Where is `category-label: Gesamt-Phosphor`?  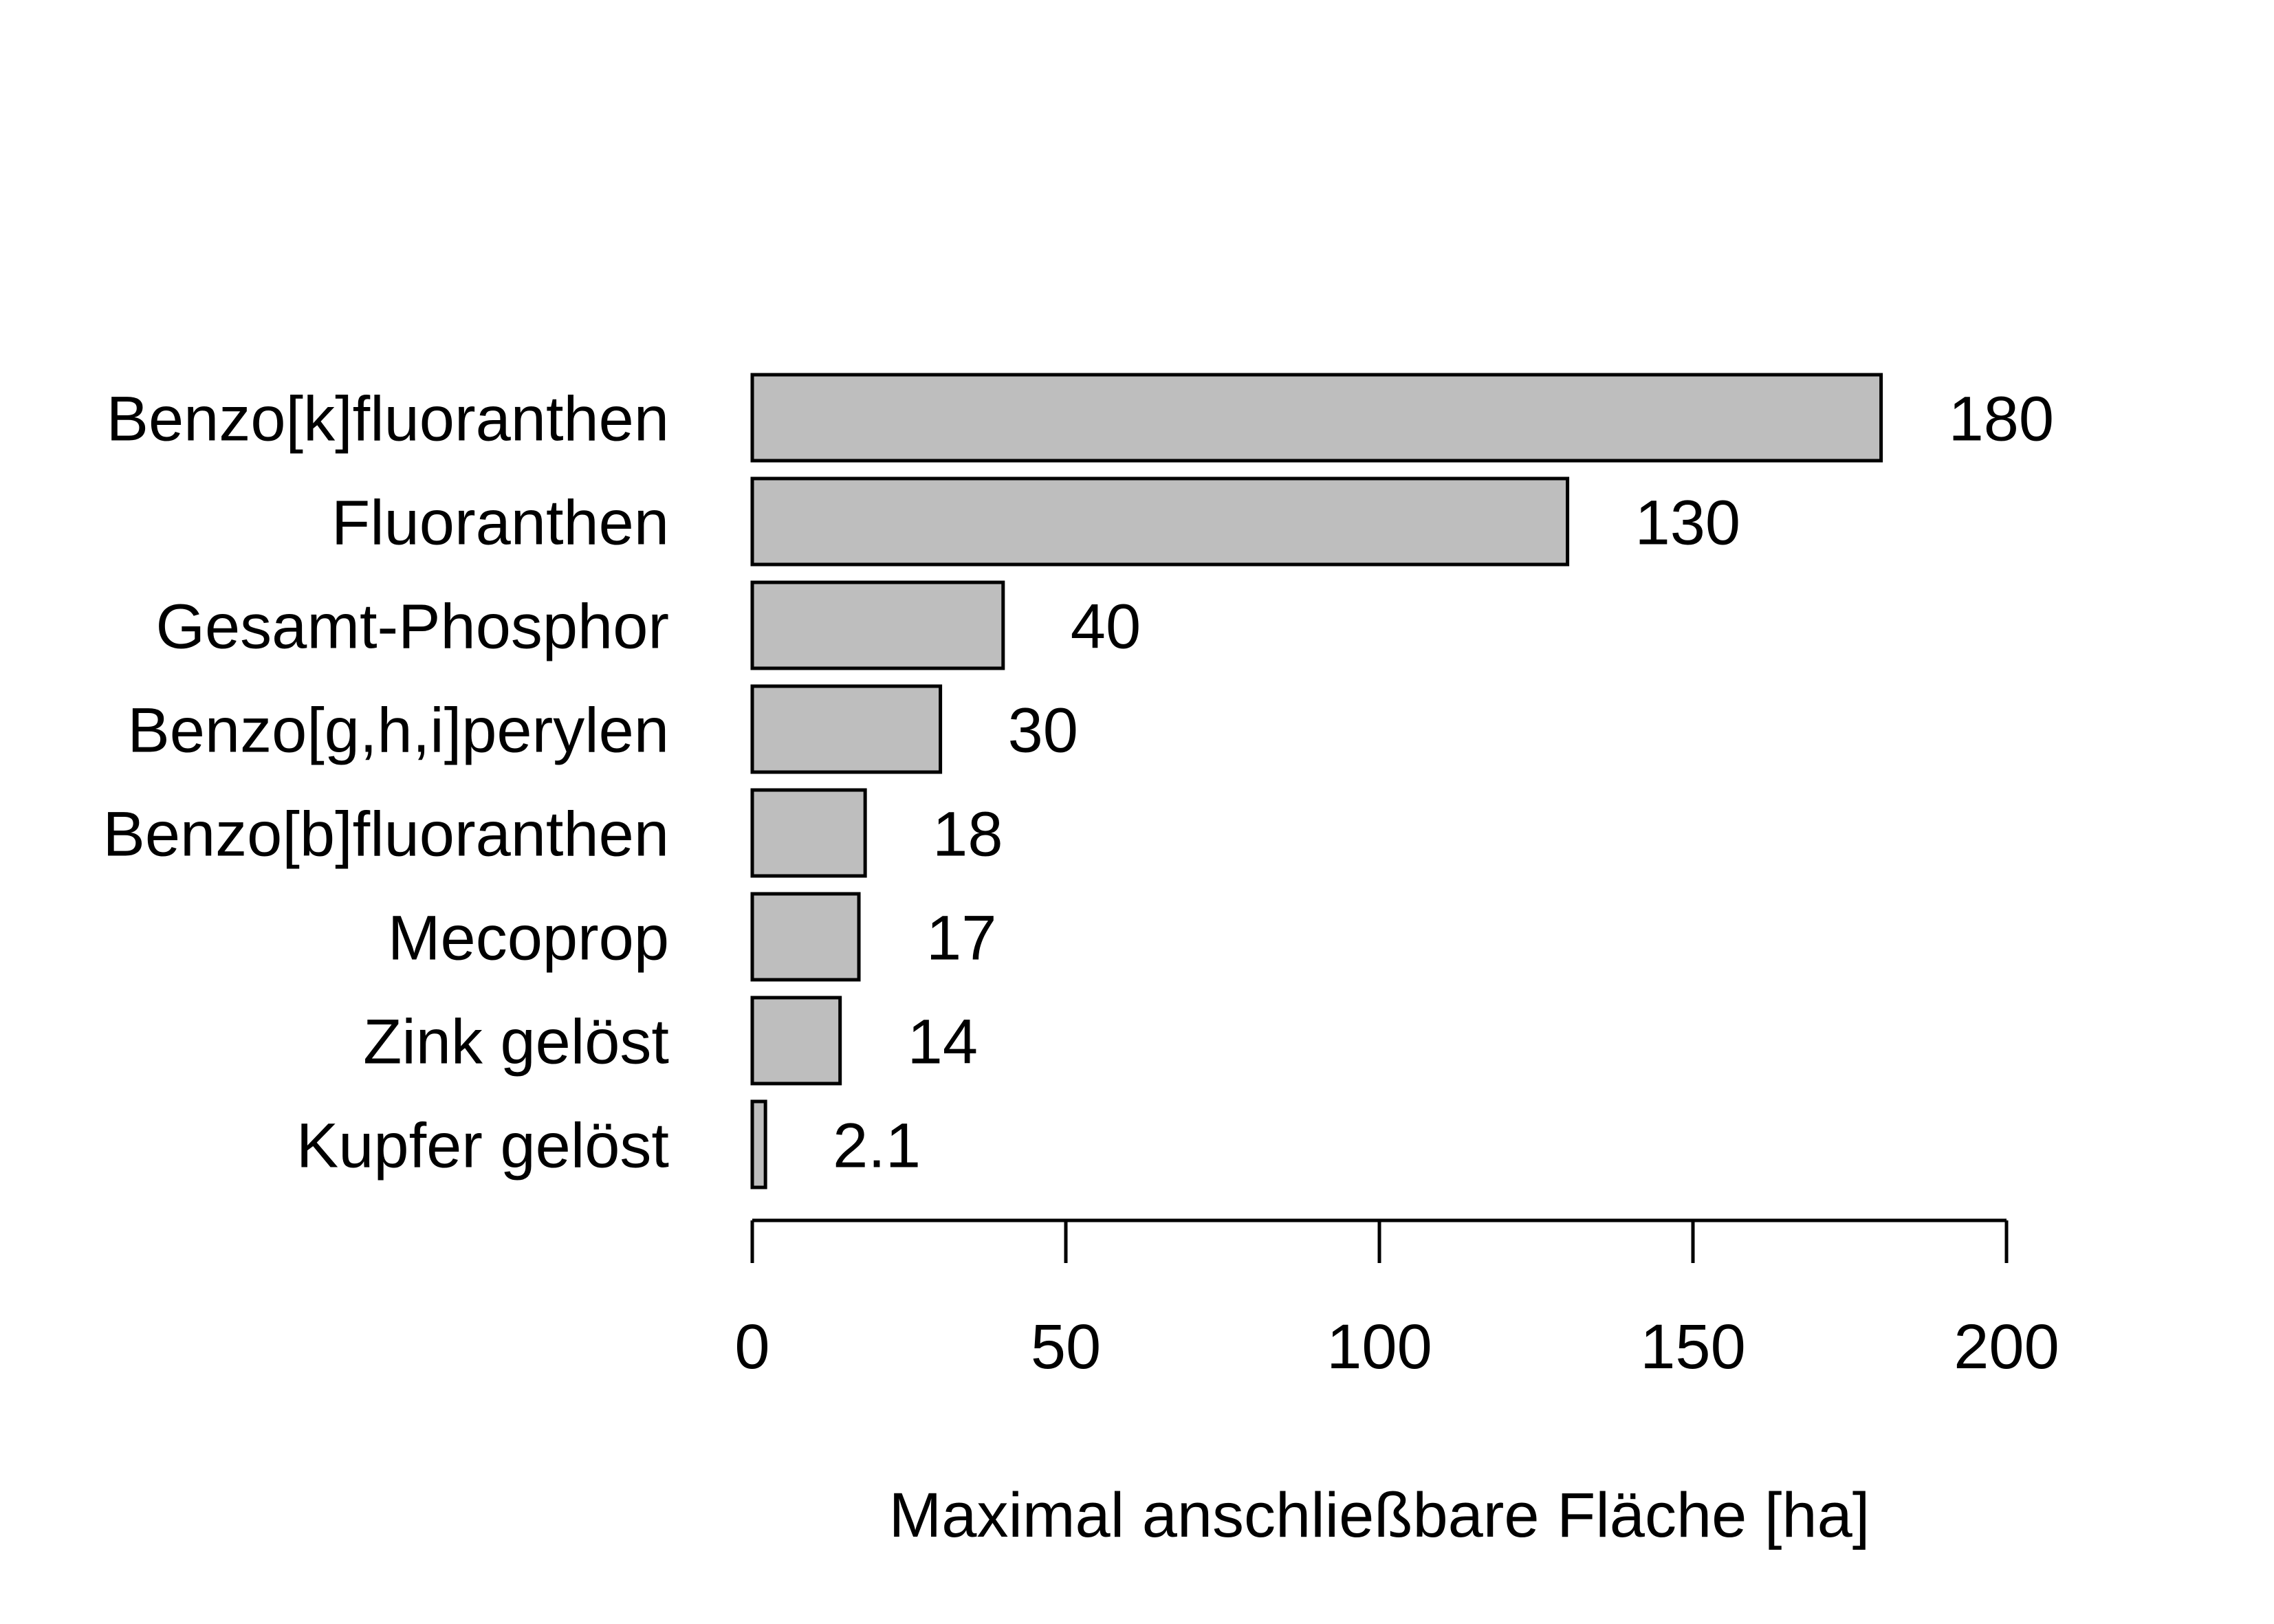 category-label: Gesamt-Phosphor is located at coordinates (412, 627).